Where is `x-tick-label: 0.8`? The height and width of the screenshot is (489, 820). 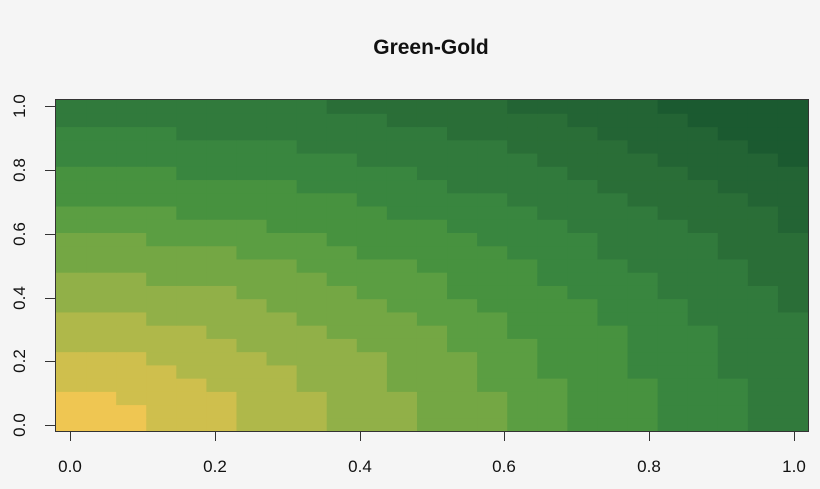 x-tick-label: 0.8 is located at coordinates (649, 466).